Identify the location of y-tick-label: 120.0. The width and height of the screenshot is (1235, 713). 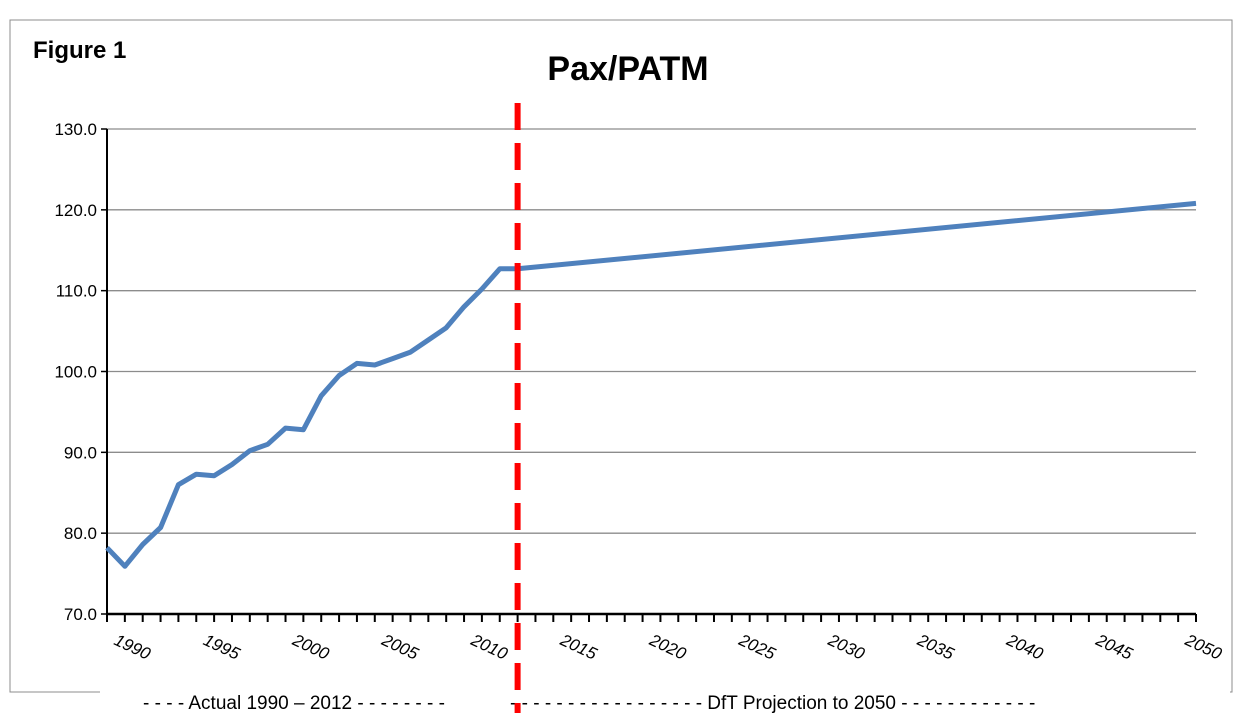
(75, 210).